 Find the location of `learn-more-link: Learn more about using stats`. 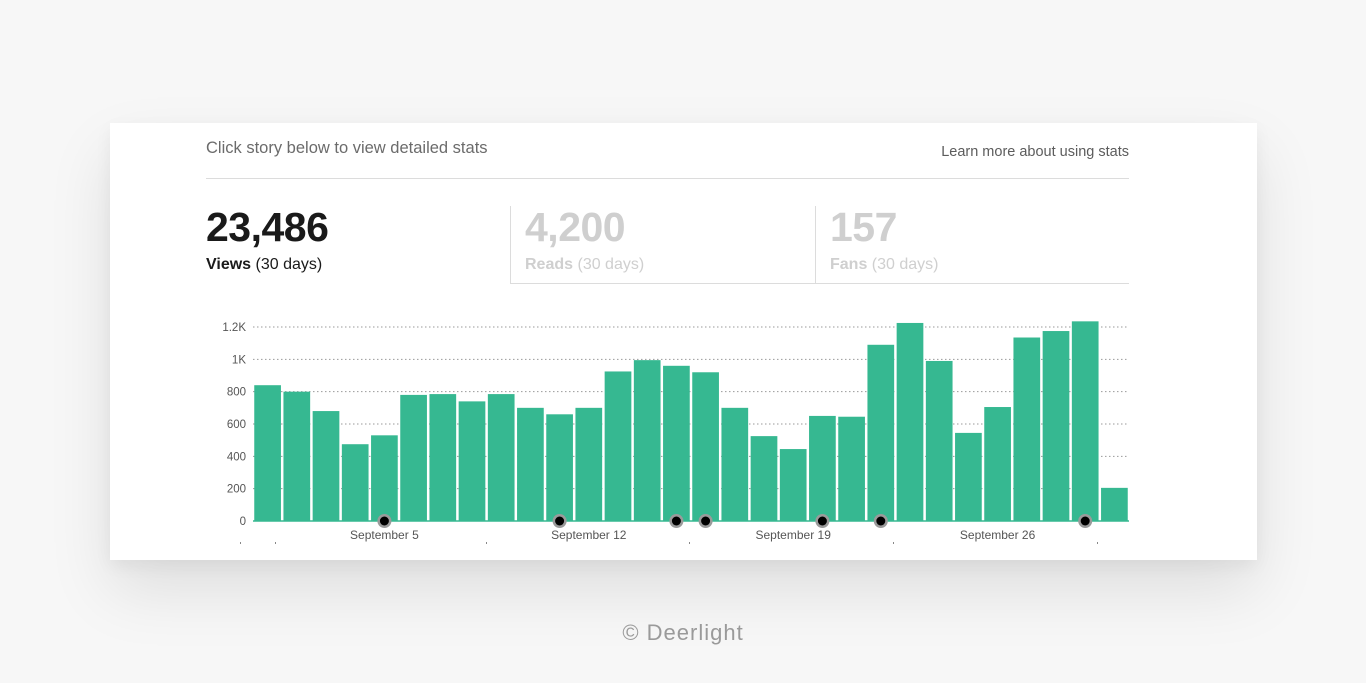

learn-more-link: Learn more about using stats is located at coordinates (1035, 152).